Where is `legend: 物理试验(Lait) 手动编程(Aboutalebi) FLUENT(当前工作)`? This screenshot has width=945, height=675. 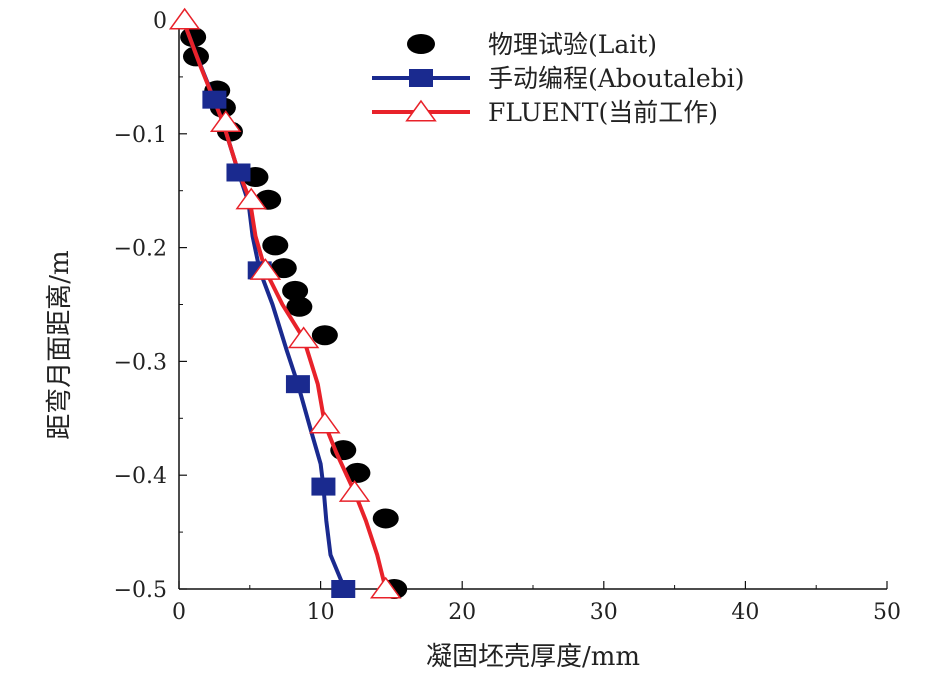
legend: 物理试验(Lait) 手动编程(Aboutalebi) FLUENT(当前工作) is located at coordinates (558, 78).